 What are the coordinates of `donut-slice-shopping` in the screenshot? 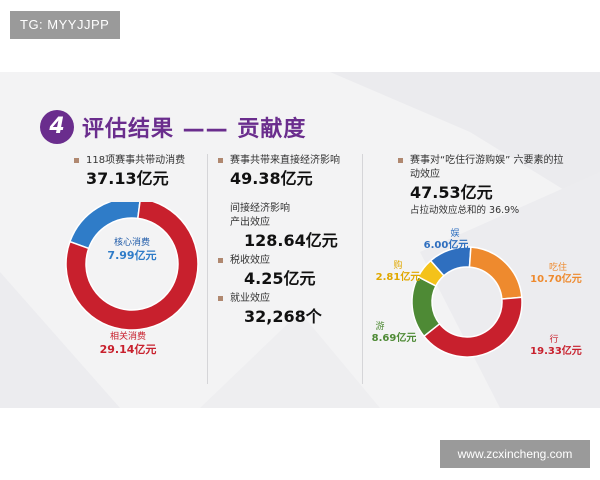 It's located at (431, 273).